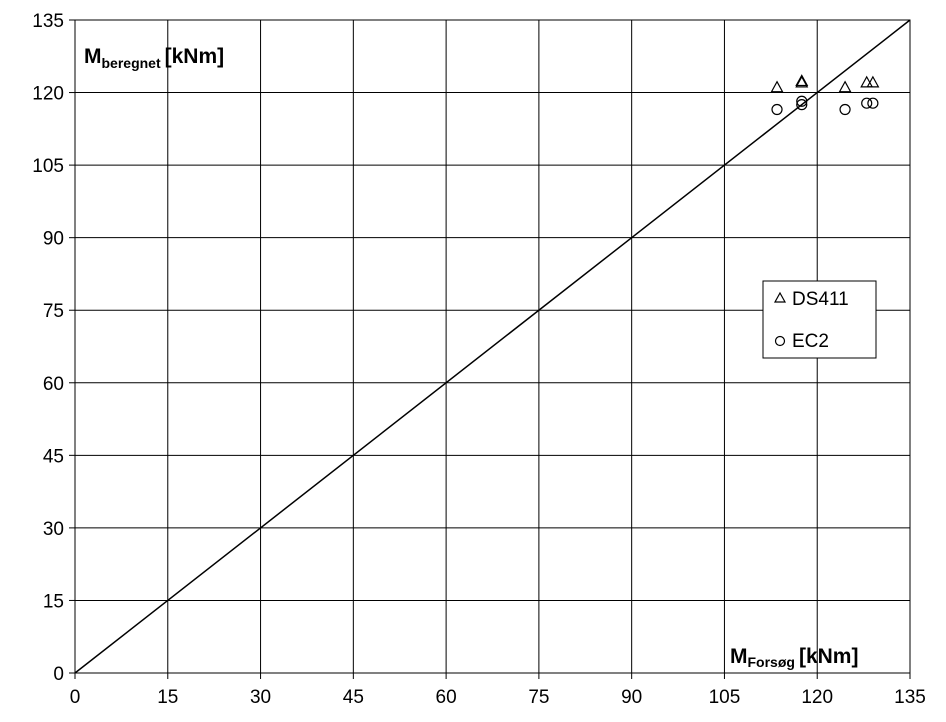  What do you see at coordinates (260, 697) in the screenshot?
I see `x-tick-label: 30` at bounding box center [260, 697].